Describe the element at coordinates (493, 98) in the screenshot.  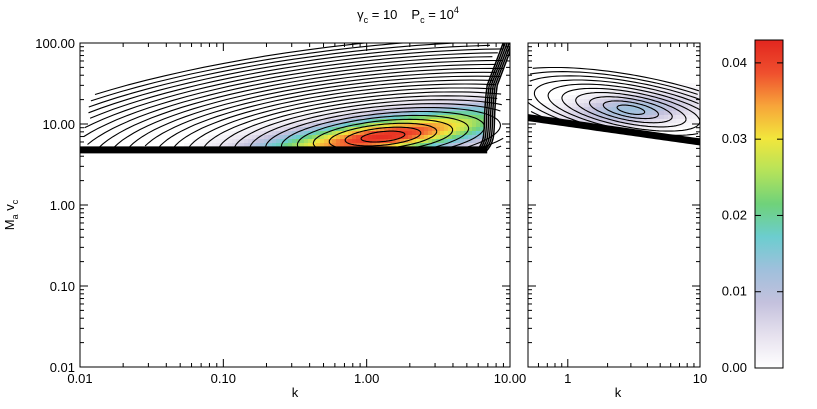
I see `cutoff-line` at that location.